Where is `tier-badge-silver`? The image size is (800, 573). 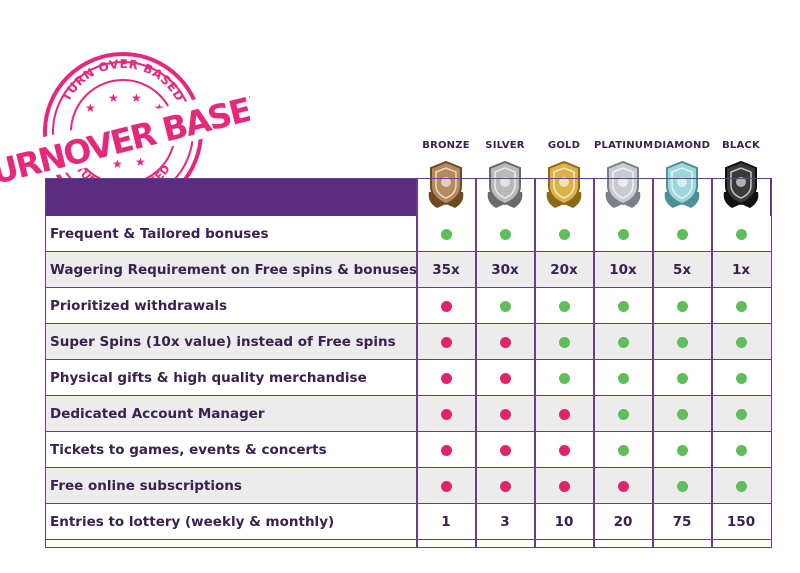 tier-badge-silver is located at coordinates (505, 188).